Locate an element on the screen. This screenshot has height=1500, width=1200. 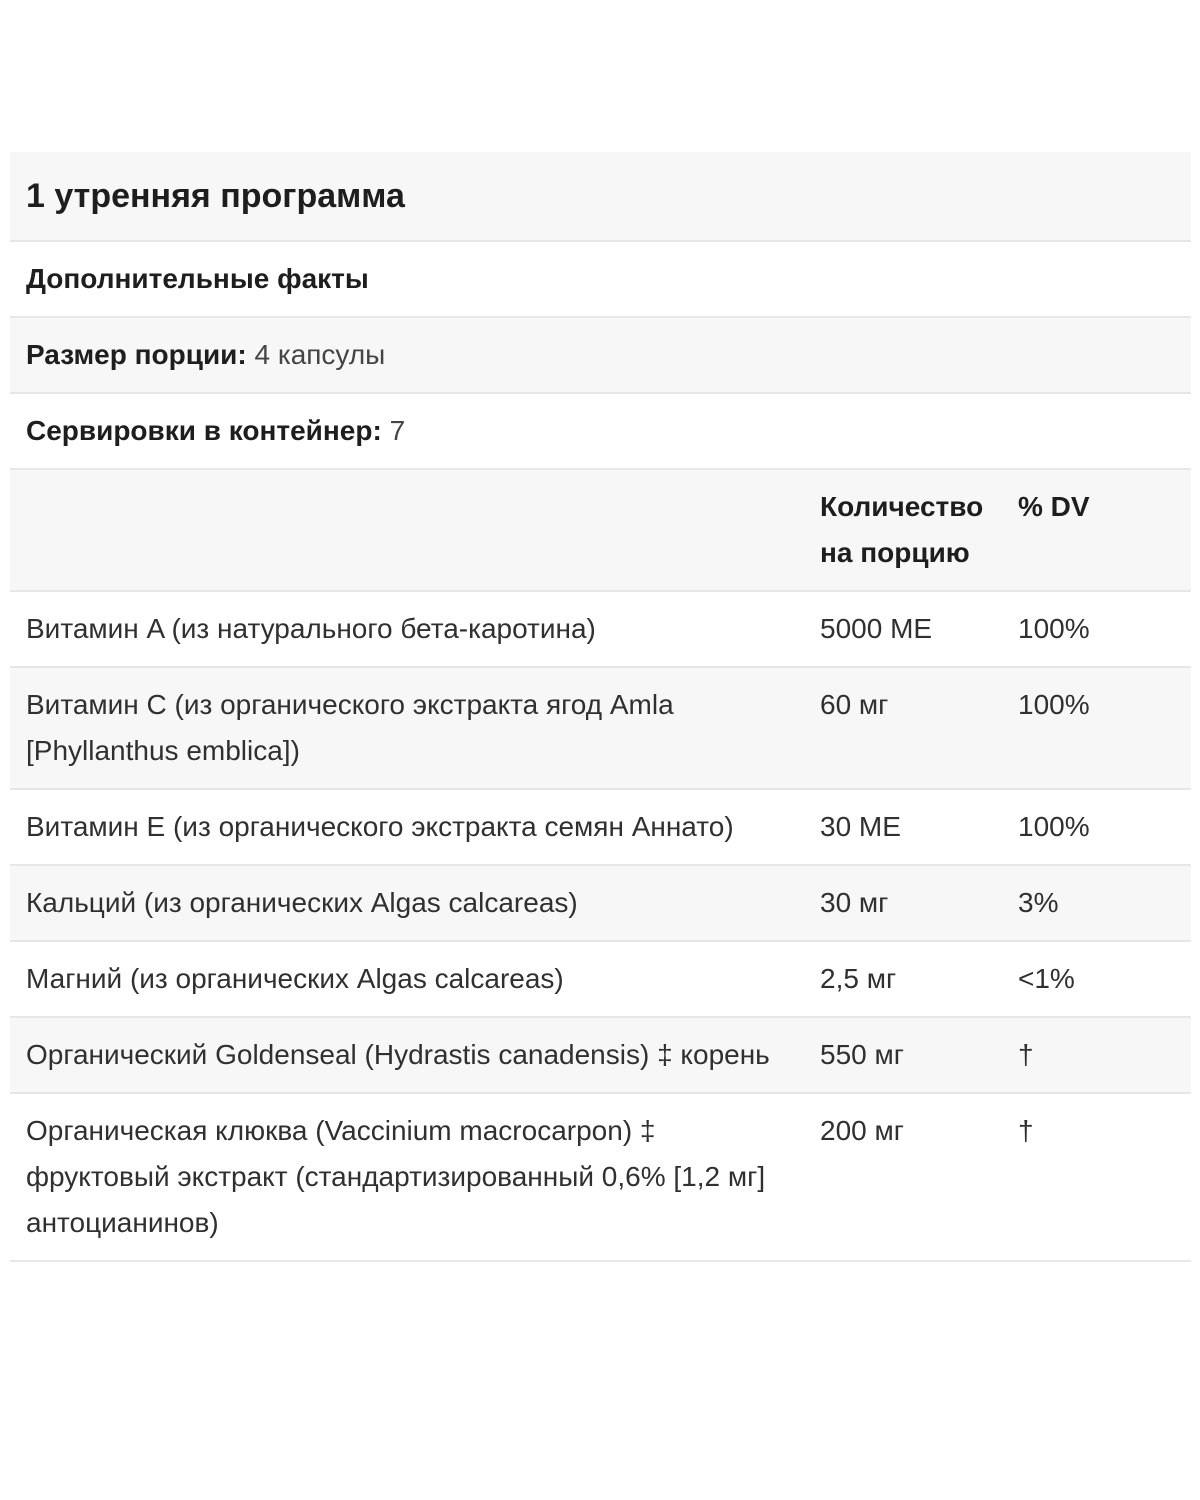
program-title: 1 утренняя программа is located at coordinates (600, 197).